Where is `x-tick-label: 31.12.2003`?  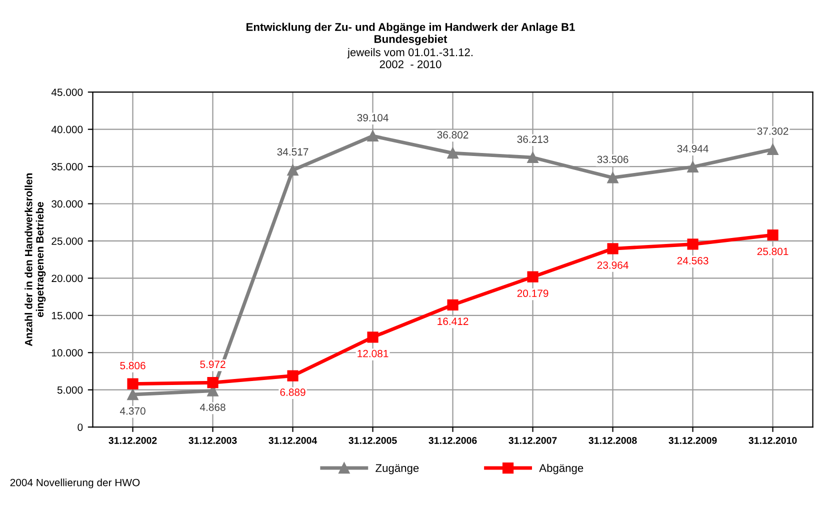
x-tick-label: 31.12.2003 is located at coordinates (212, 440).